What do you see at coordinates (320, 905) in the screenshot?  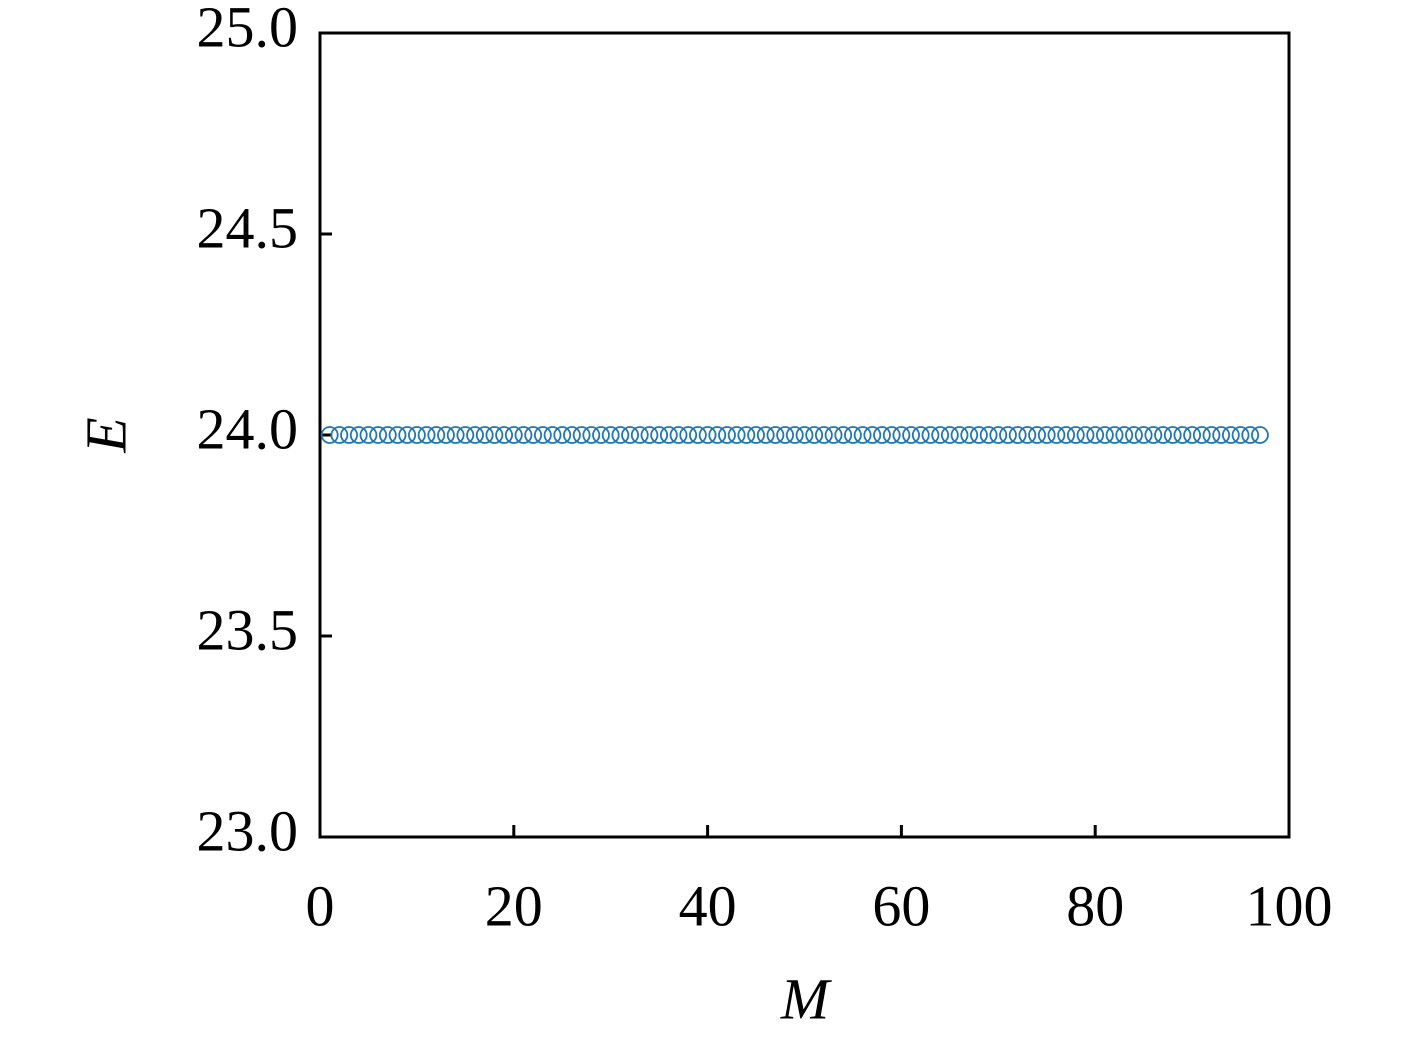 I see `x-tick-label: 0` at bounding box center [320, 905].